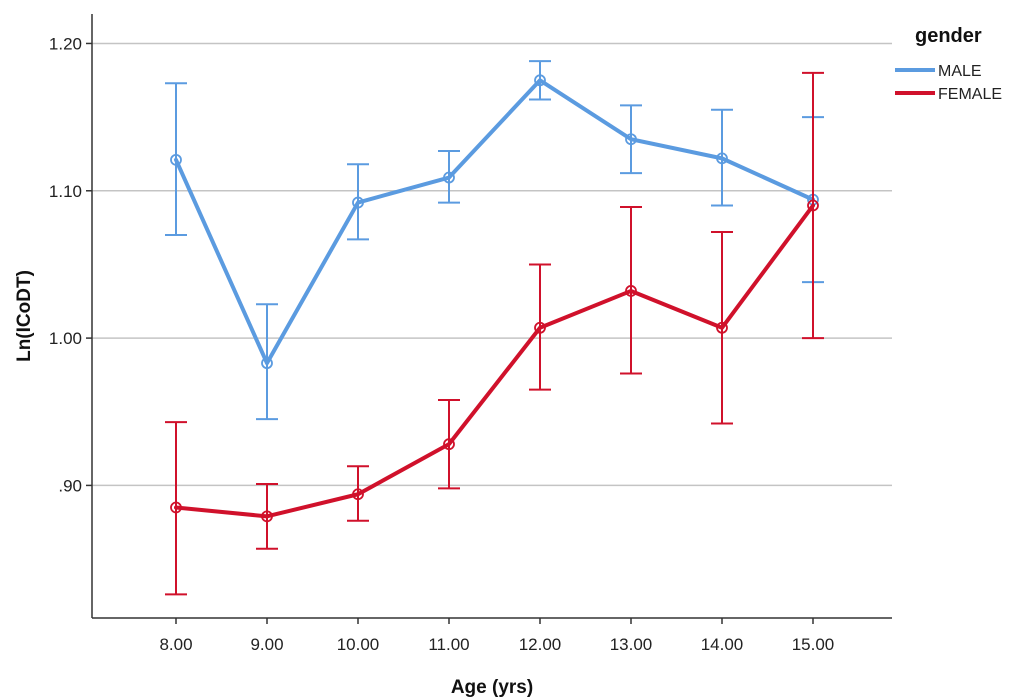 Image resolution: width=1011 pixels, height=700 pixels. What do you see at coordinates (70, 264) in the screenshot?
I see `y-ticks: .90 1.00 1.10 1.20` at bounding box center [70, 264].